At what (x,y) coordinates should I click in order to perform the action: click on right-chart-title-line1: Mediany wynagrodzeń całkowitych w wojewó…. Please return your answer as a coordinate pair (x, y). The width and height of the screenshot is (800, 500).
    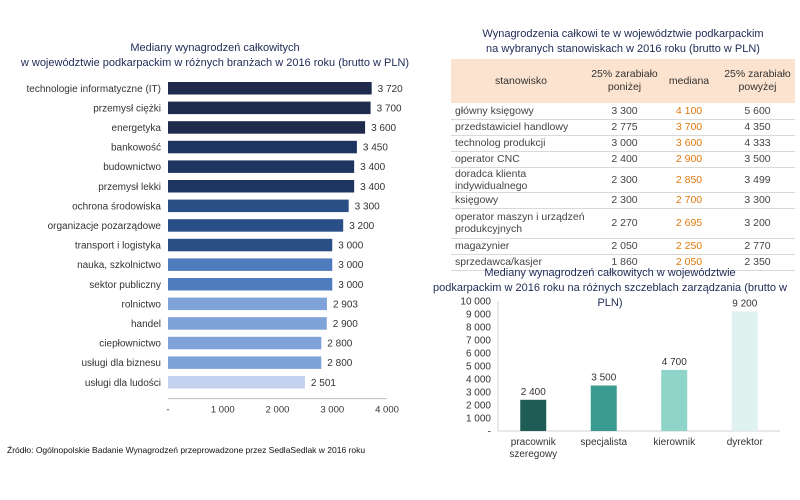
    Looking at the image, I should click on (610, 273).